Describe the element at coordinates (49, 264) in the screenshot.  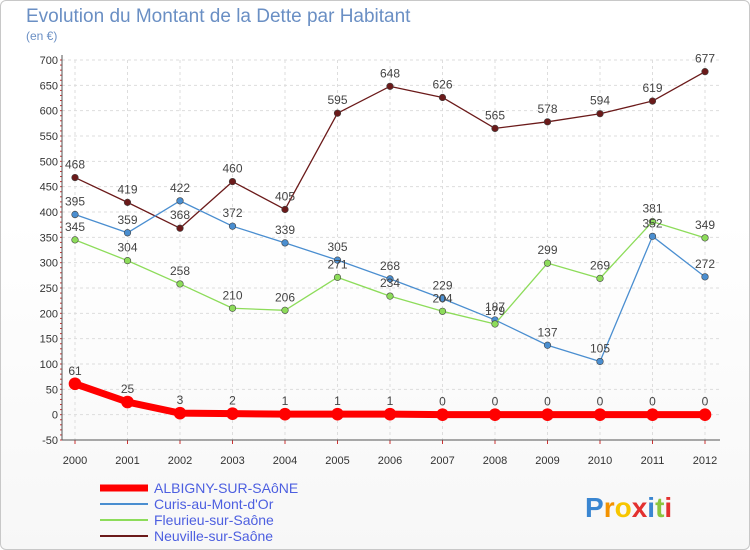
I see `y-tick-label: 300` at that location.